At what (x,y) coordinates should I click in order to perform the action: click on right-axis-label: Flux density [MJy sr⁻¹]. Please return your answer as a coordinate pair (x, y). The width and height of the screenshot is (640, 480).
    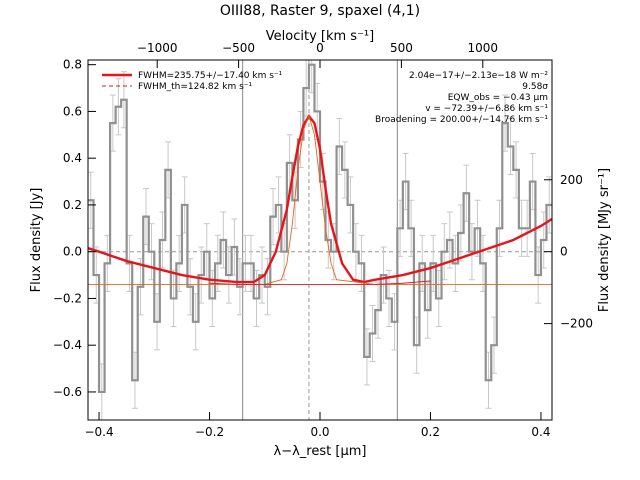
    Looking at the image, I should click on (604, 240).